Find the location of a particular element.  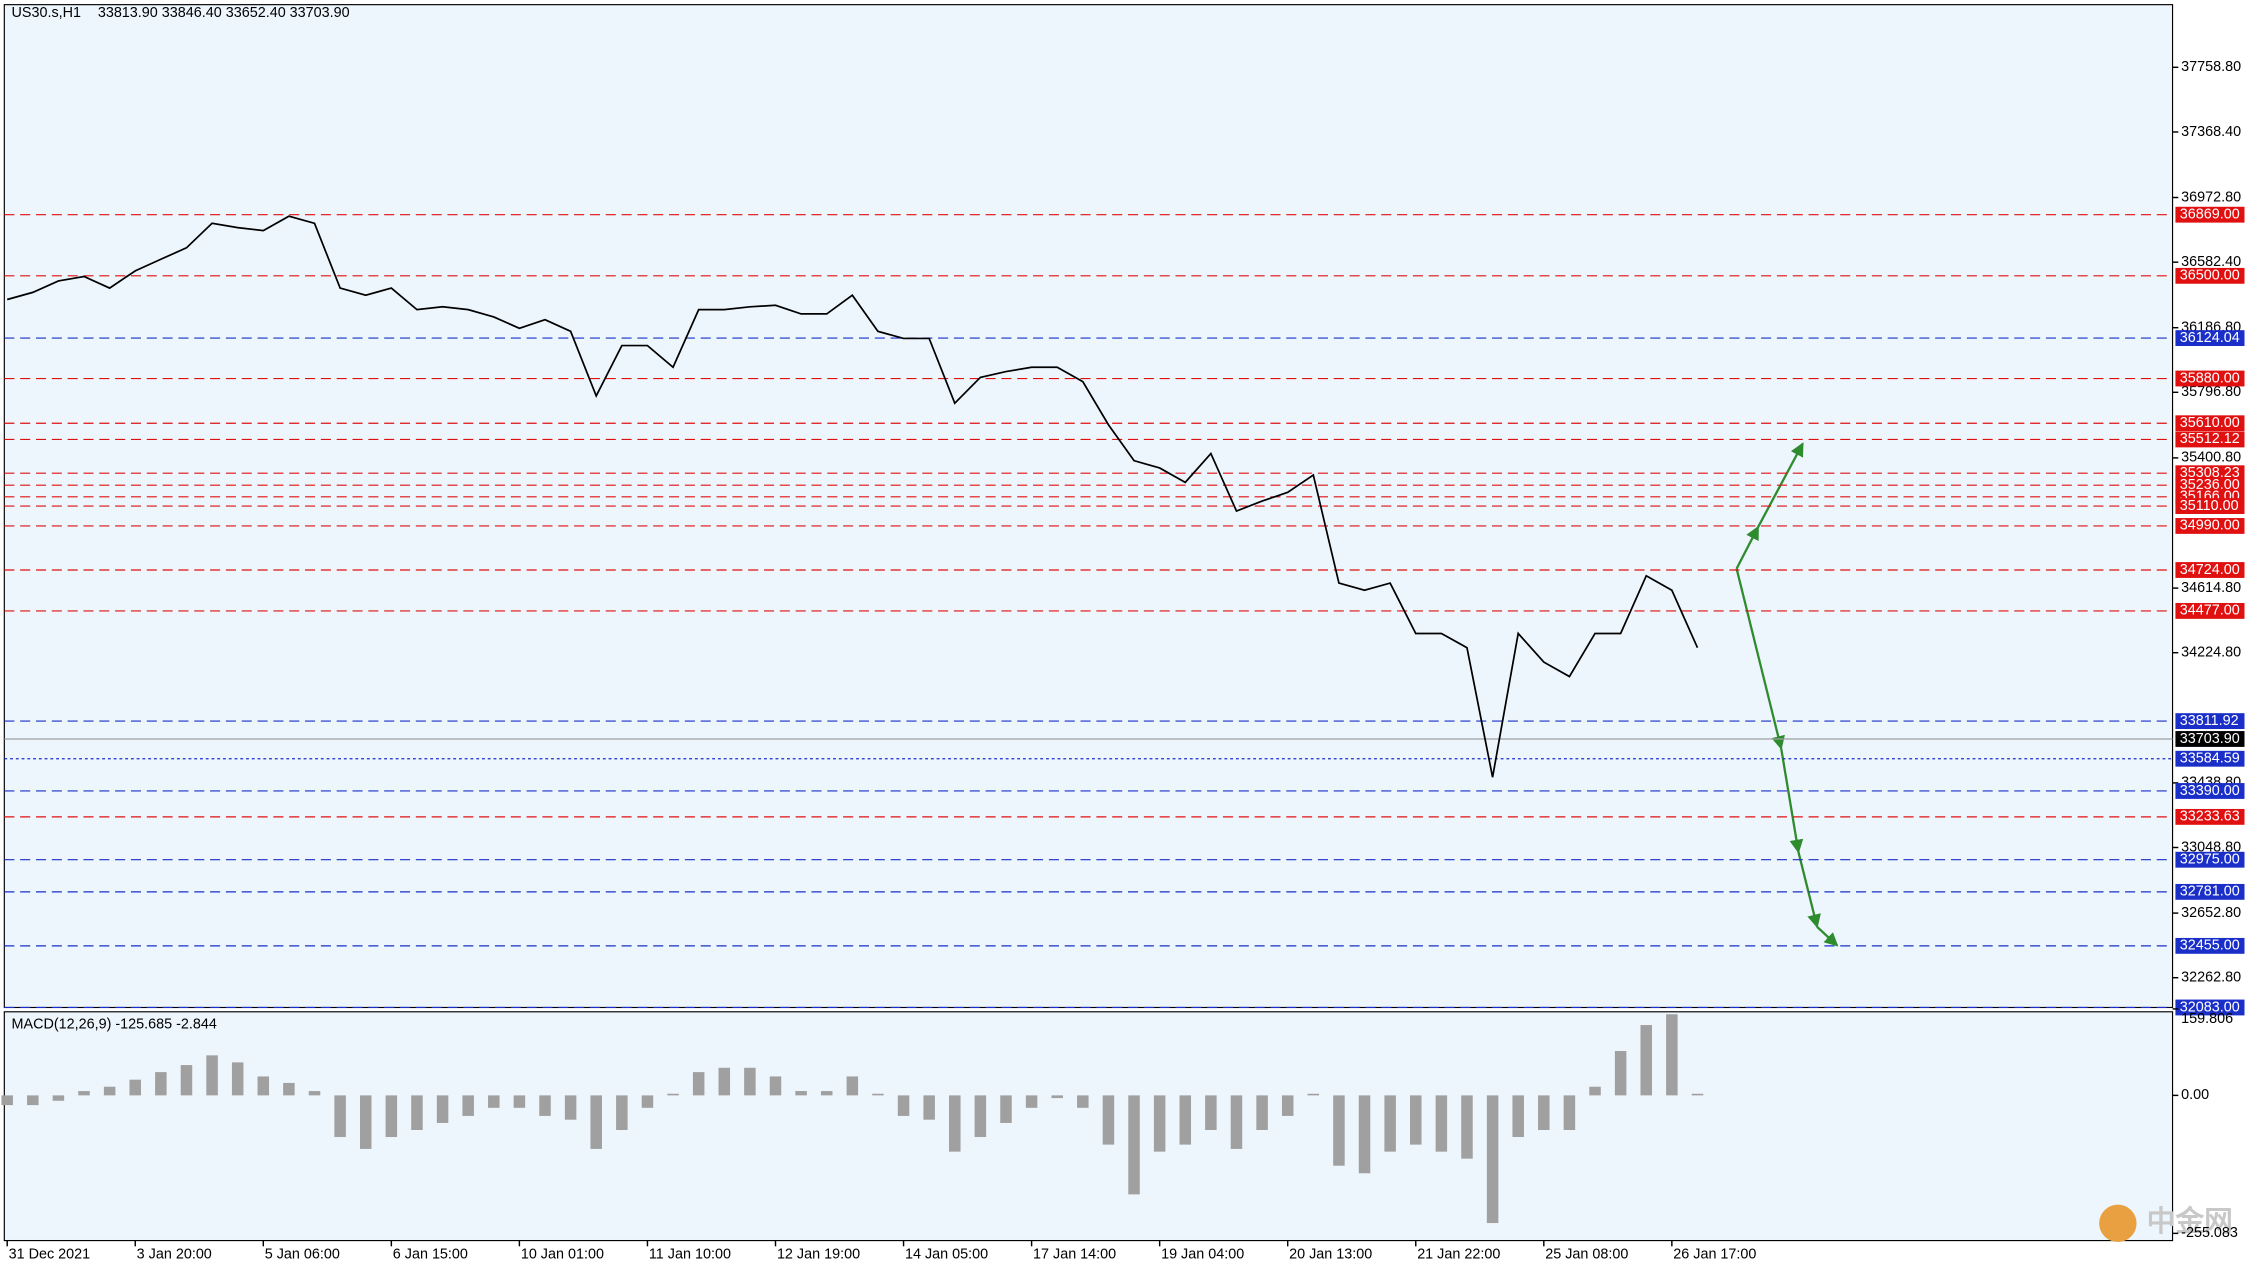

level-label: 34477.00 is located at coordinates (2210, 611).